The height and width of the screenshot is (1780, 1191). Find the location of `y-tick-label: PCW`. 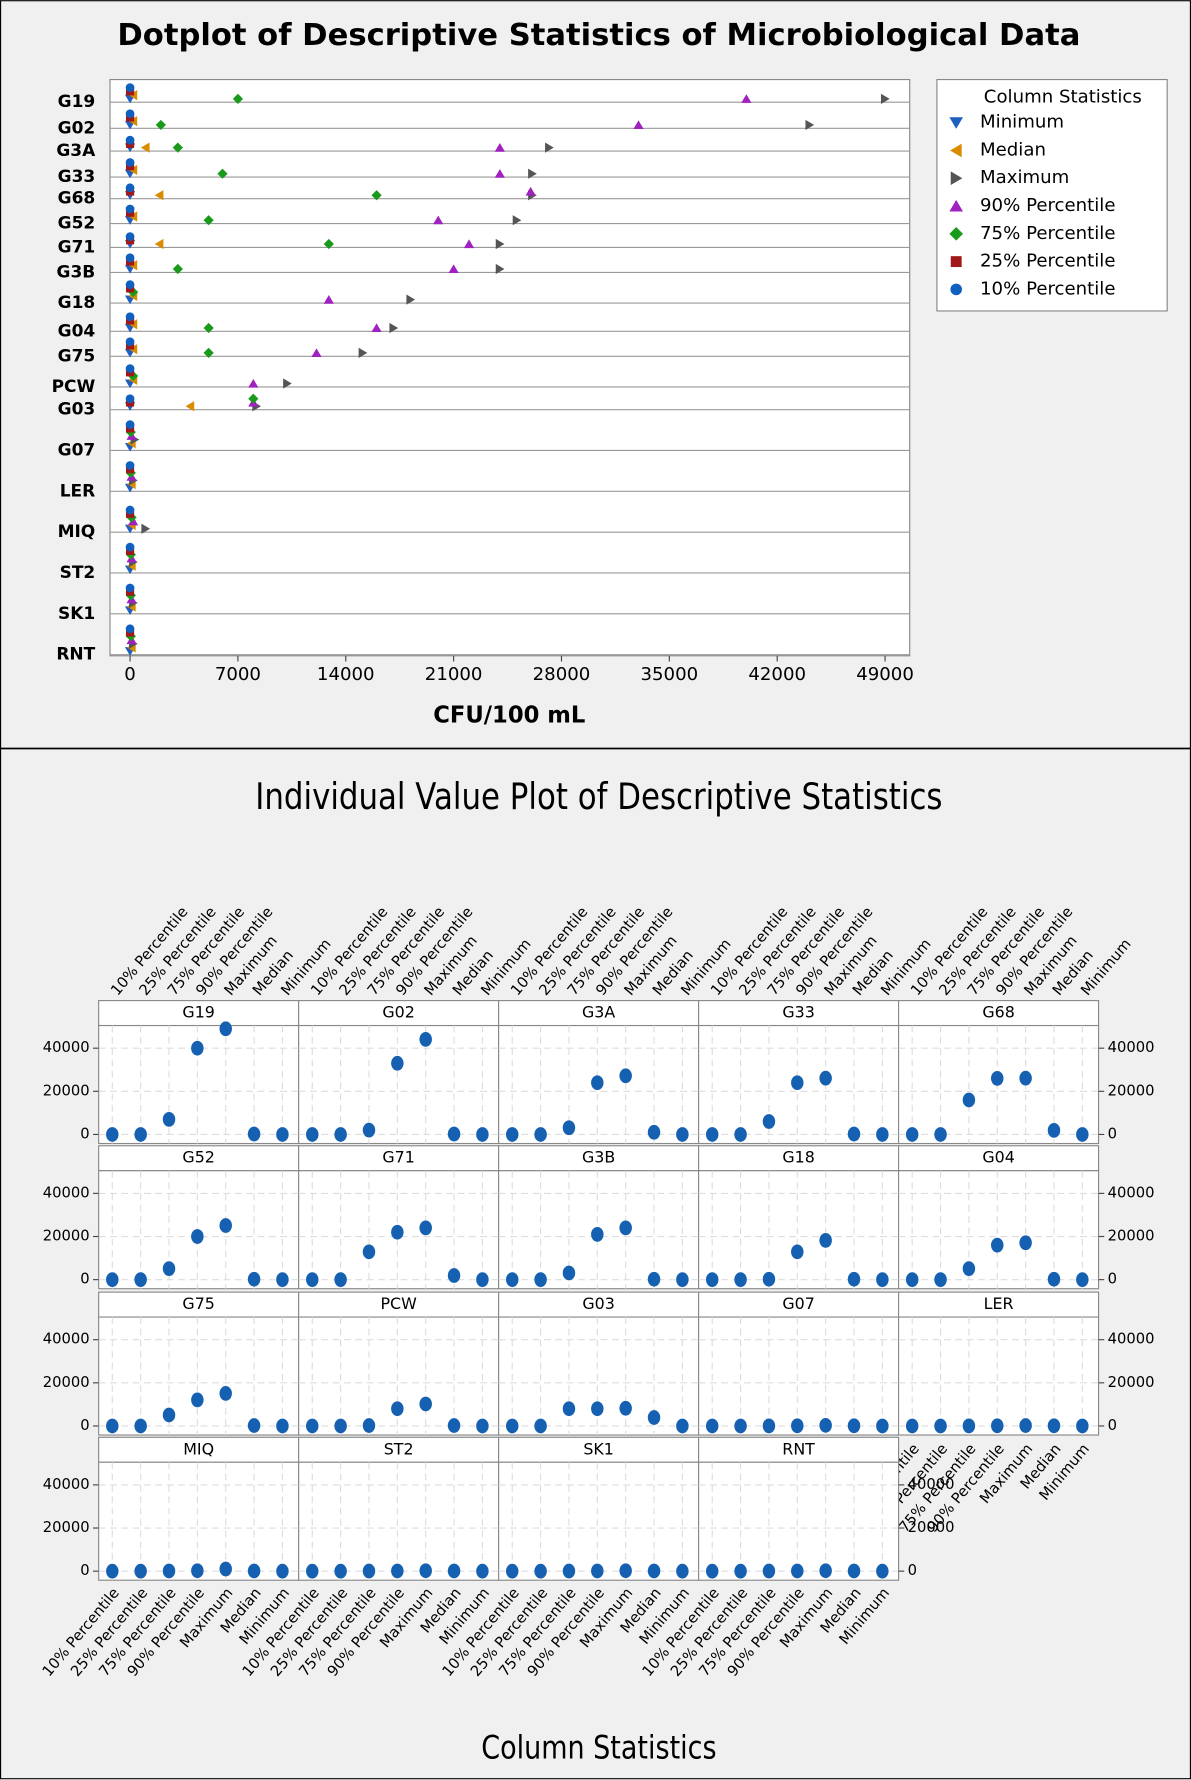

y-tick-label: PCW is located at coordinates (74, 387).